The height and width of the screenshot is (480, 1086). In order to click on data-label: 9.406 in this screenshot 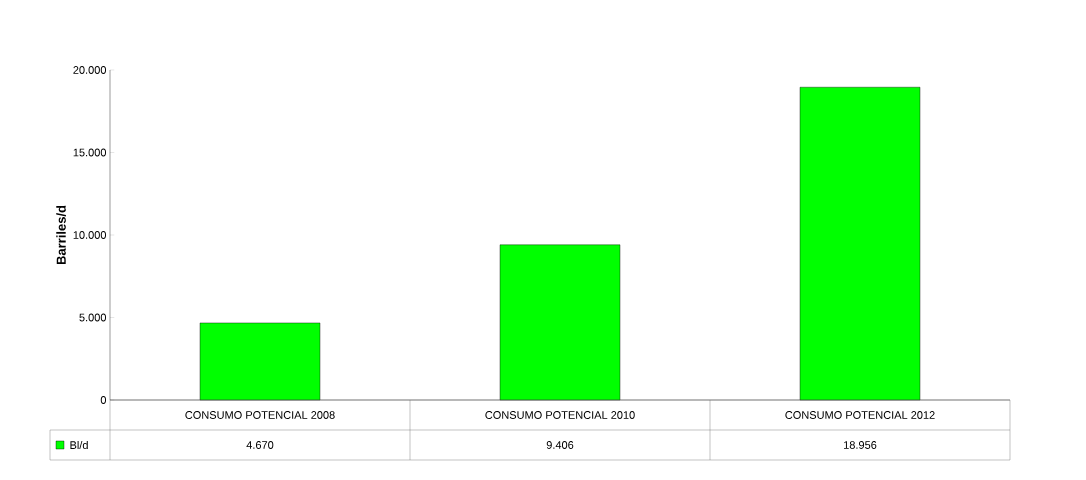, I will do `click(560, 445)`.